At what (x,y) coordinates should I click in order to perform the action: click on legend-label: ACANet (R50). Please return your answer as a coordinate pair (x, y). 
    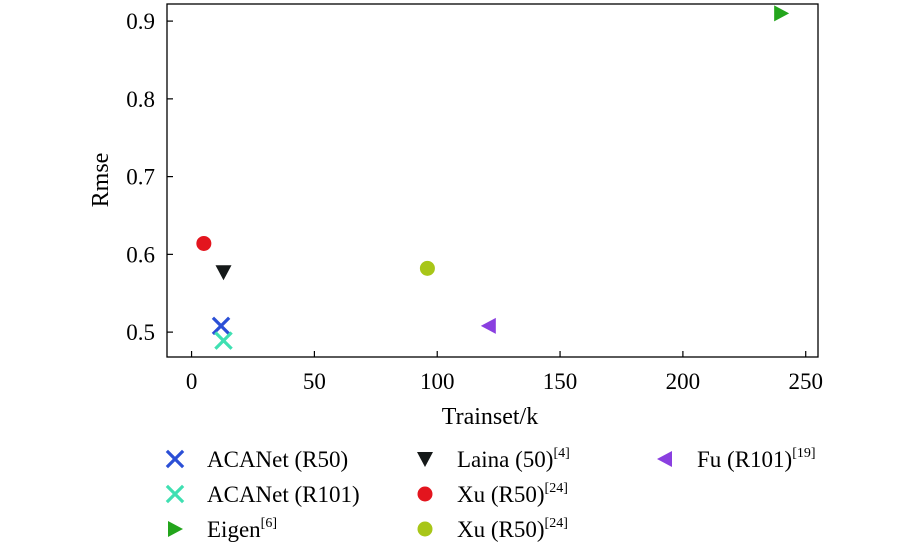
    Looking at the image, I should click on (277, 459).